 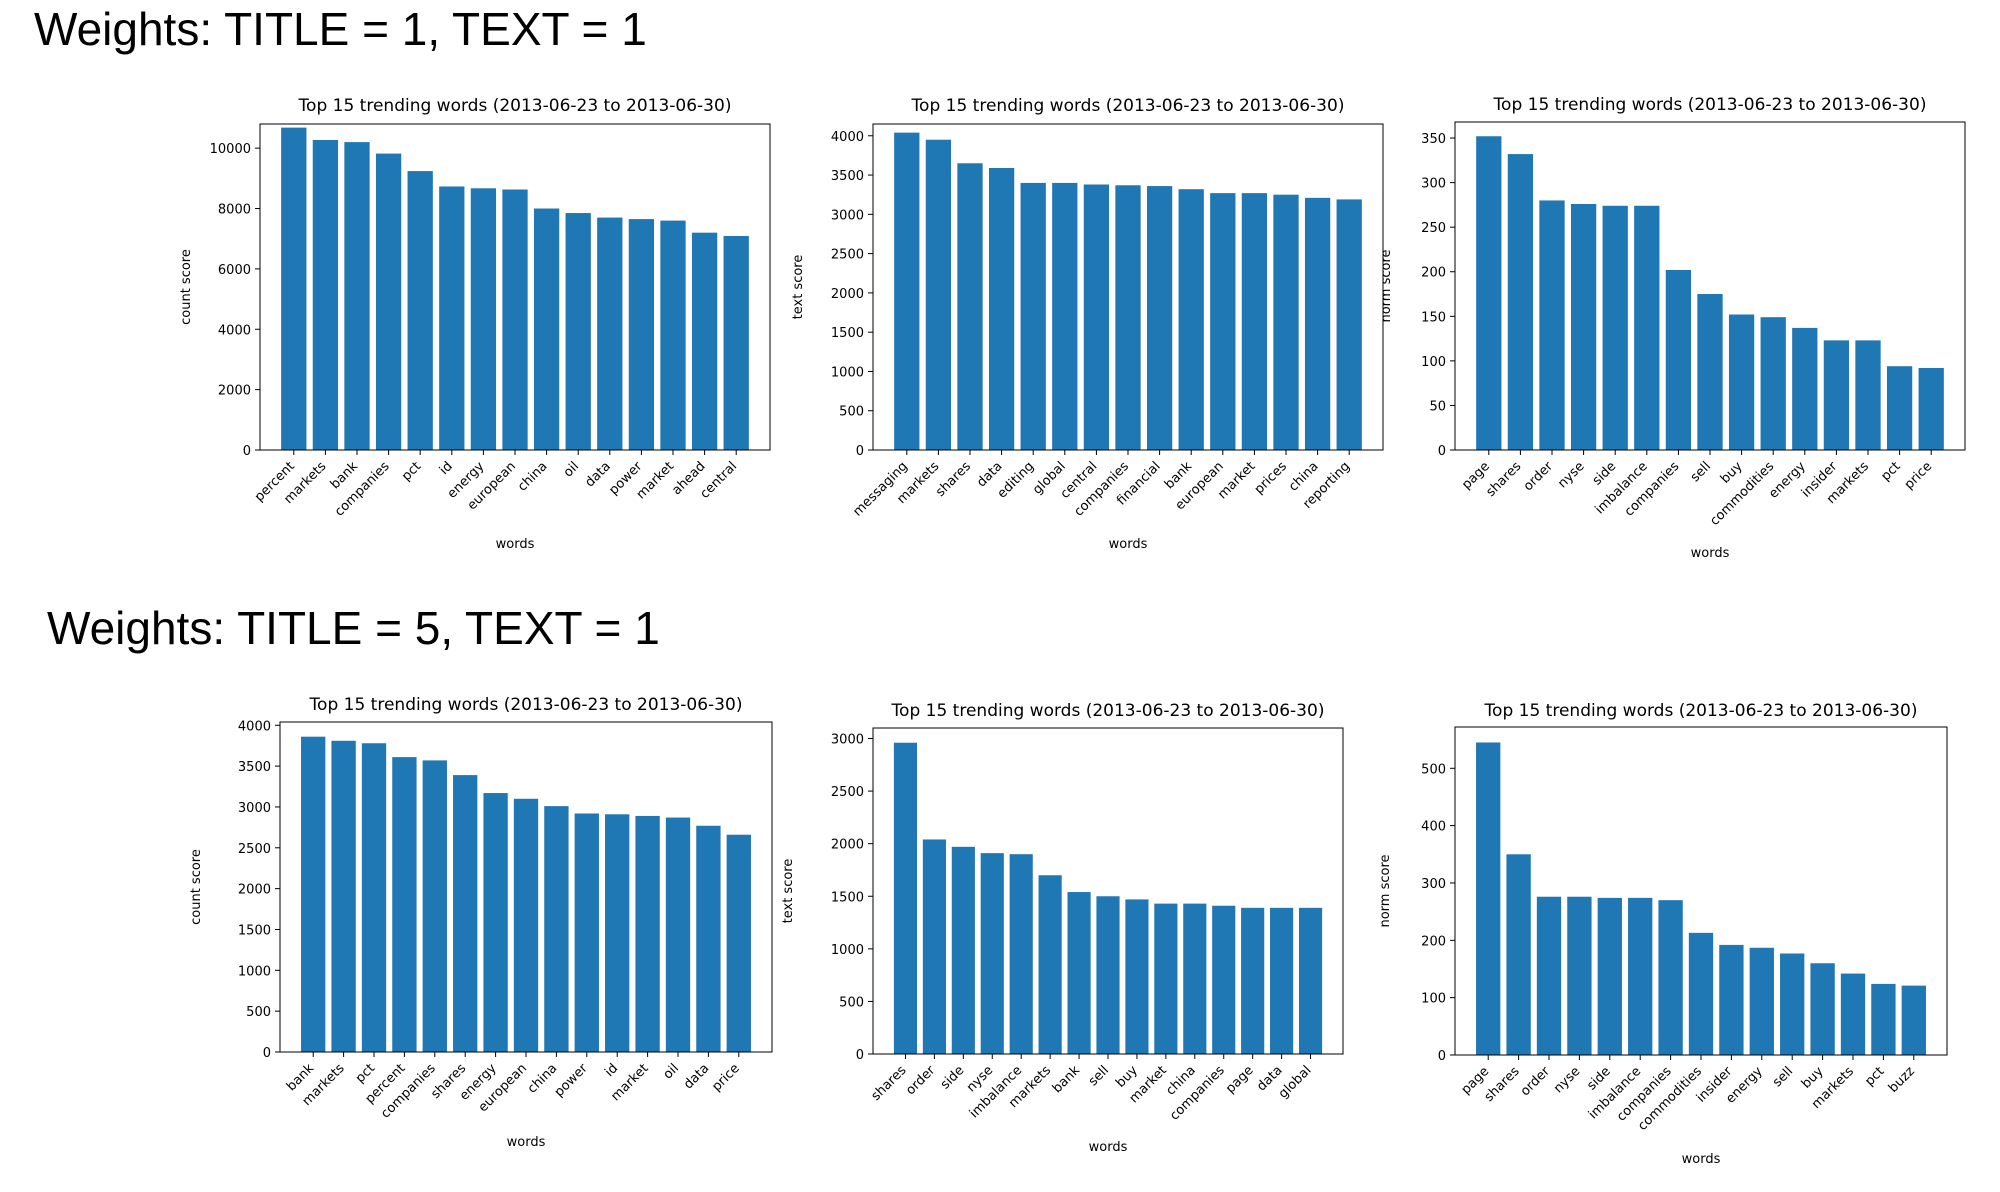 What do you see at coordinates (254, 767) in the screenshot?
I see `y-tick-label: 3500` at bounding box center [254, 767].